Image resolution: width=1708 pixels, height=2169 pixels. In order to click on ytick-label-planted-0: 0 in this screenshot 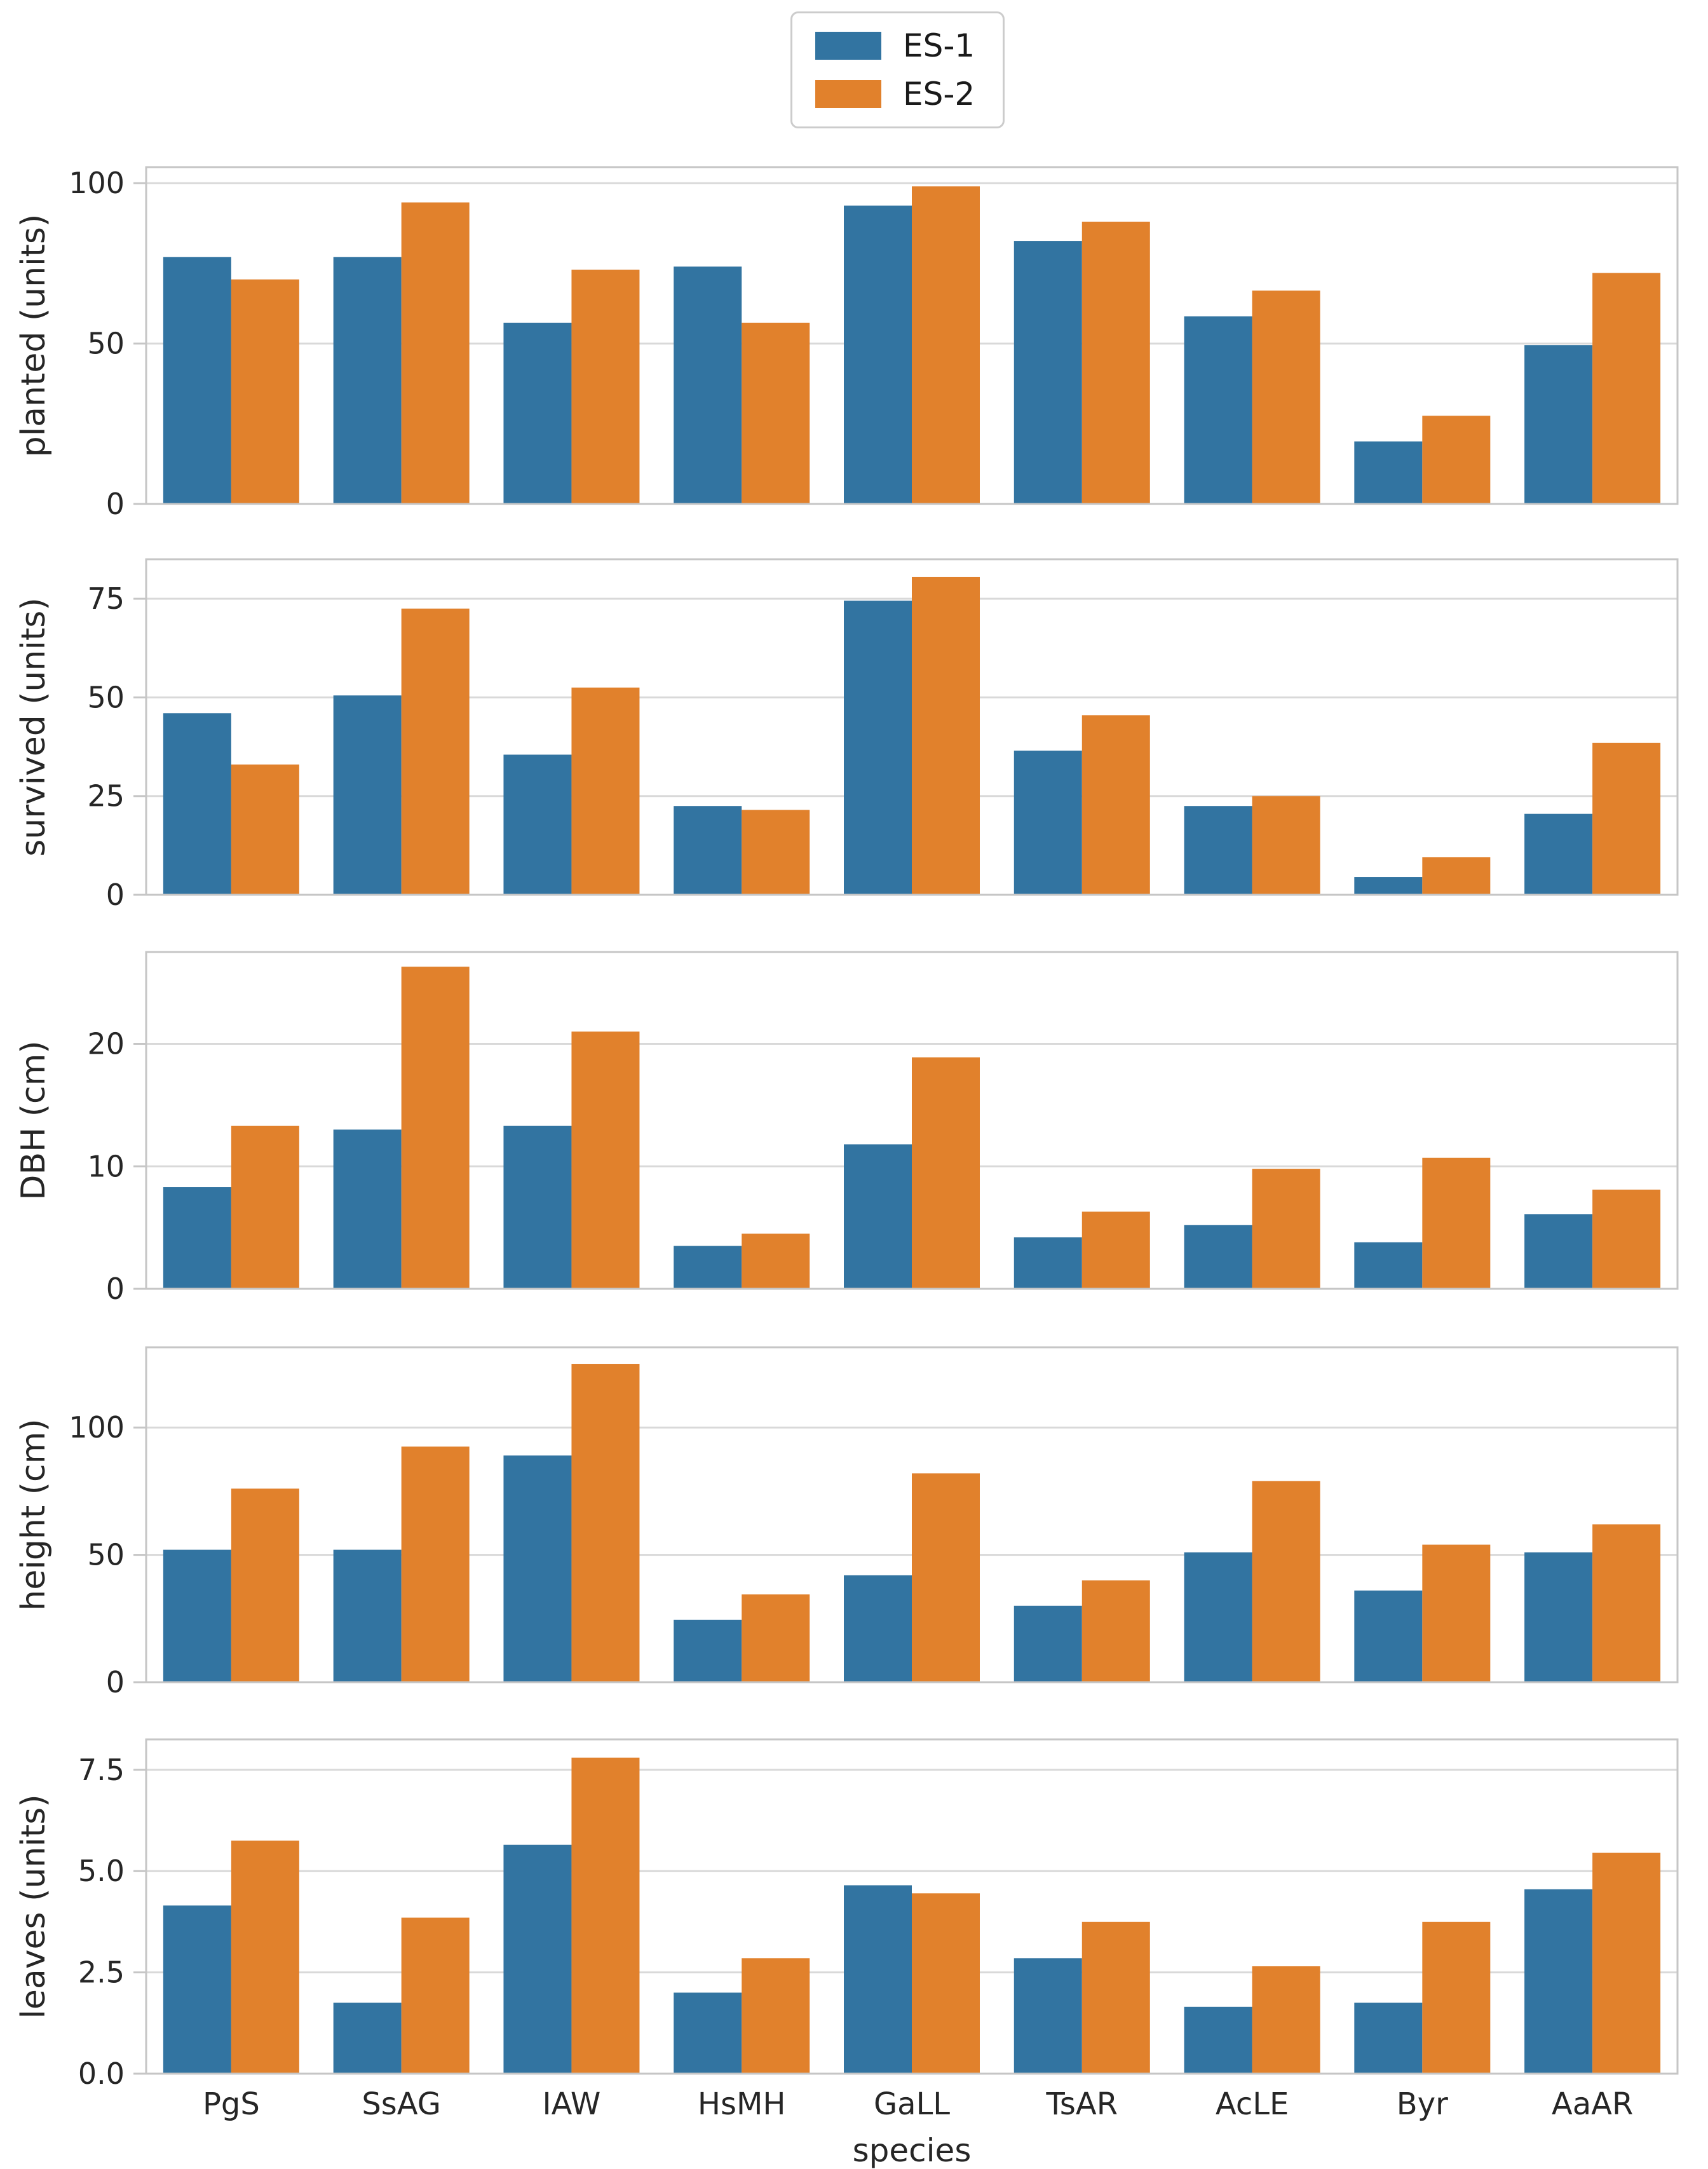, I will do `click(115, 504)`.